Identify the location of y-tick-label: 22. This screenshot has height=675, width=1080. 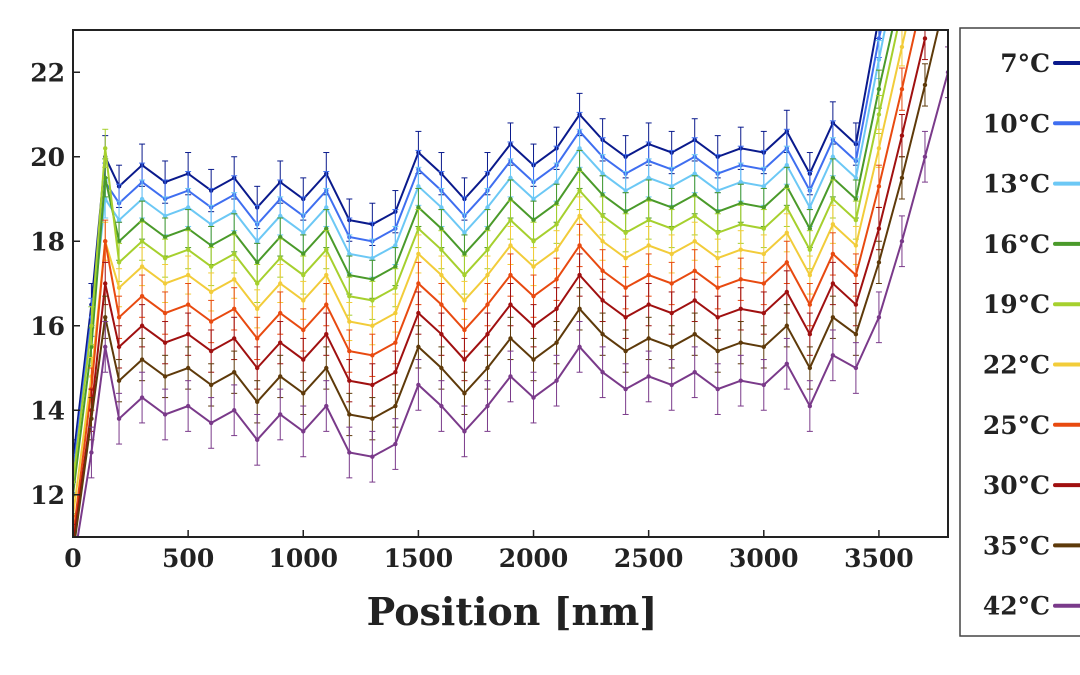
(47, 72).